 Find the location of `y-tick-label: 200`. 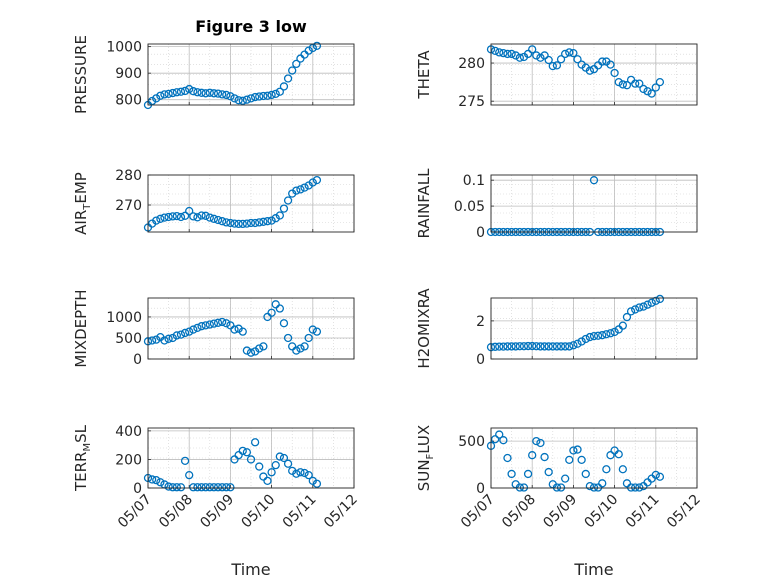

y-tick-label: 200 is located at coordinates (128, 460).